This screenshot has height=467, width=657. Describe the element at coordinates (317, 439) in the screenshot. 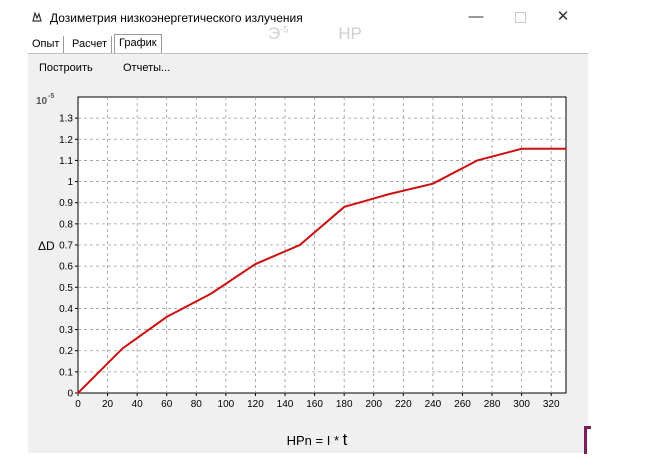

I see `x-axis-label: HPn = I * t` at that location.